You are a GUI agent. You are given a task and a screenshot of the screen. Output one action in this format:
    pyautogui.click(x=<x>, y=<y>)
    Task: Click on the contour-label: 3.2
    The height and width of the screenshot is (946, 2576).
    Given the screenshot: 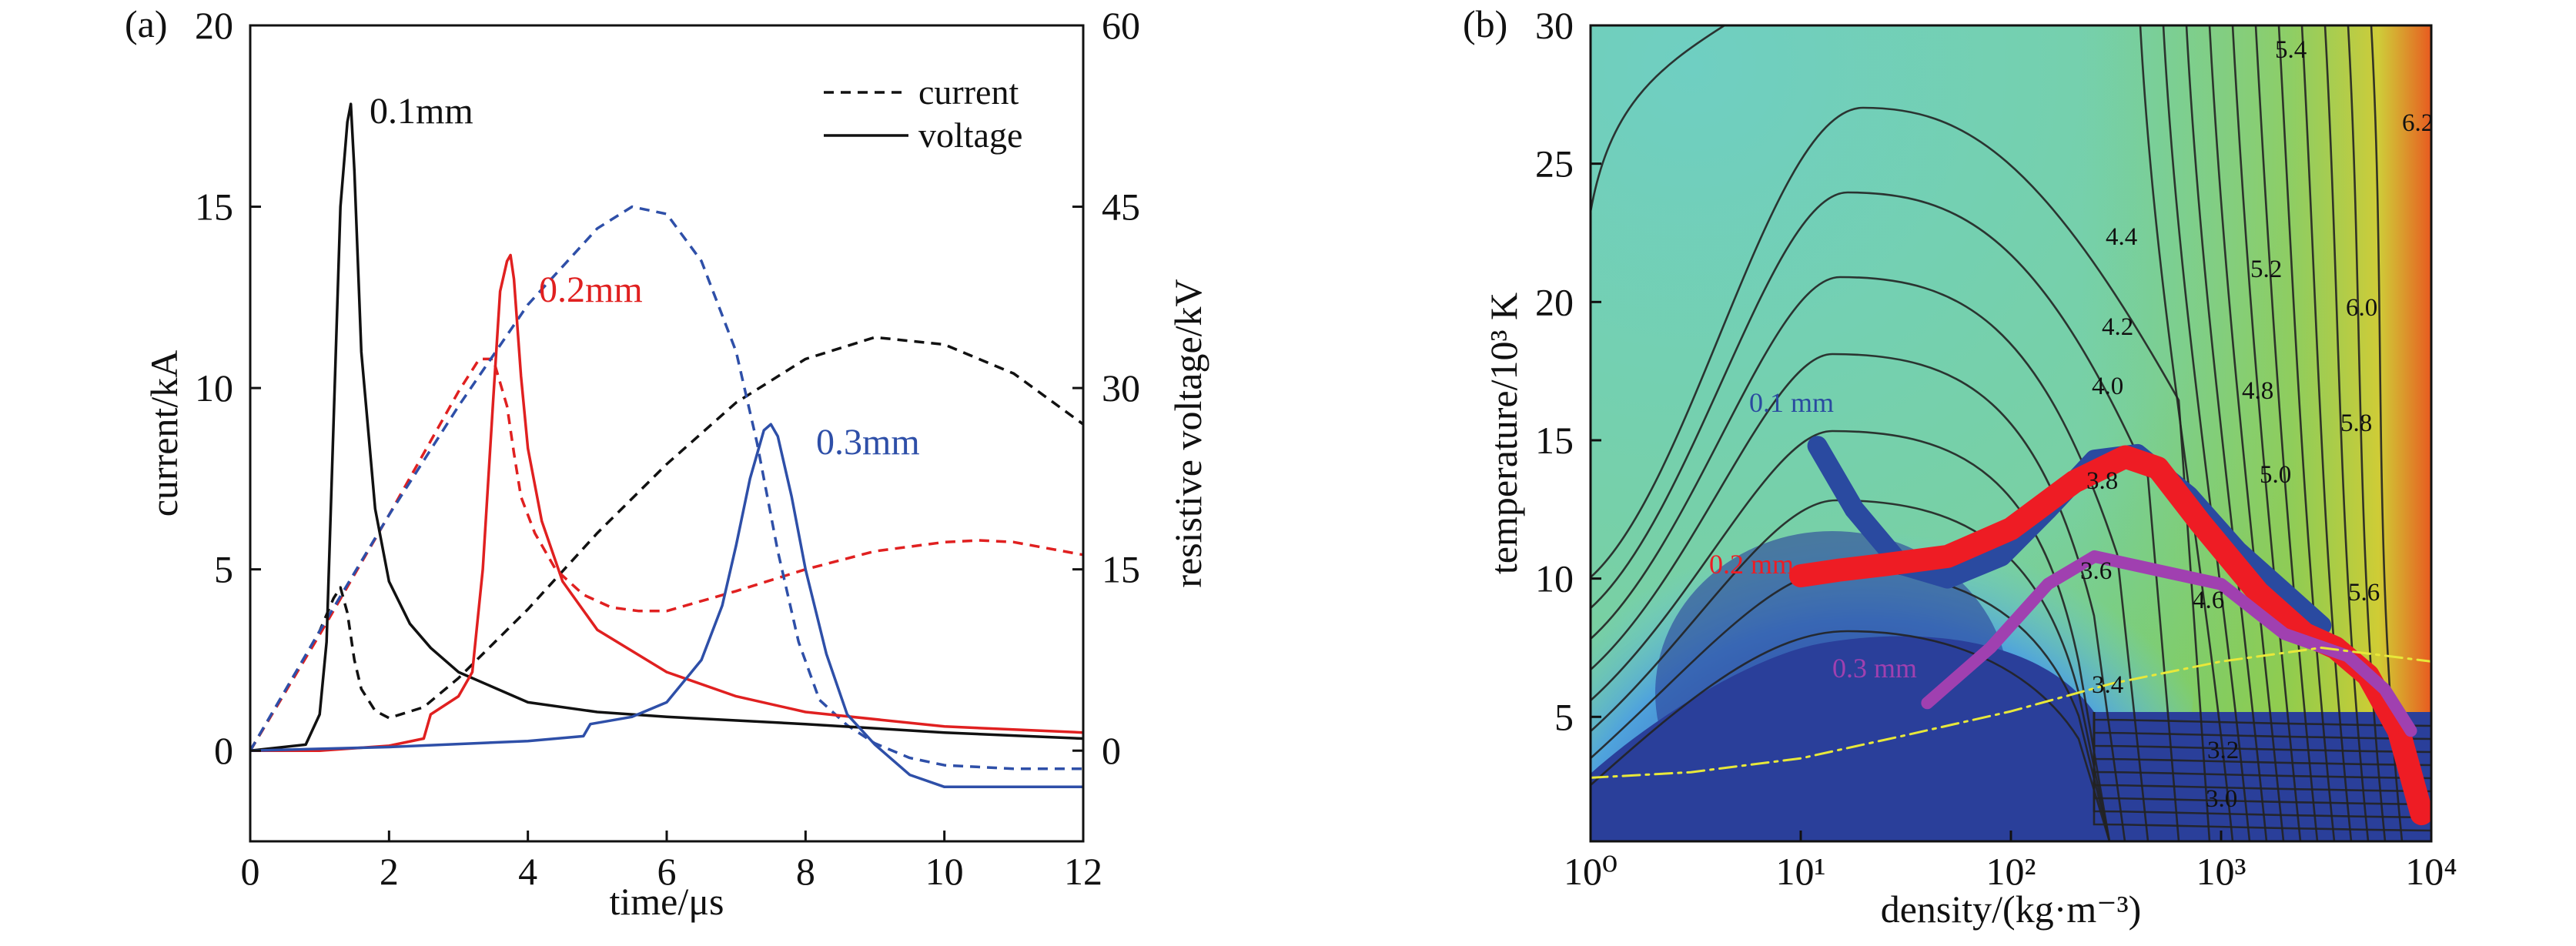 What is the action you would take?
    pyautogui.click(x=2223, y=750)
    